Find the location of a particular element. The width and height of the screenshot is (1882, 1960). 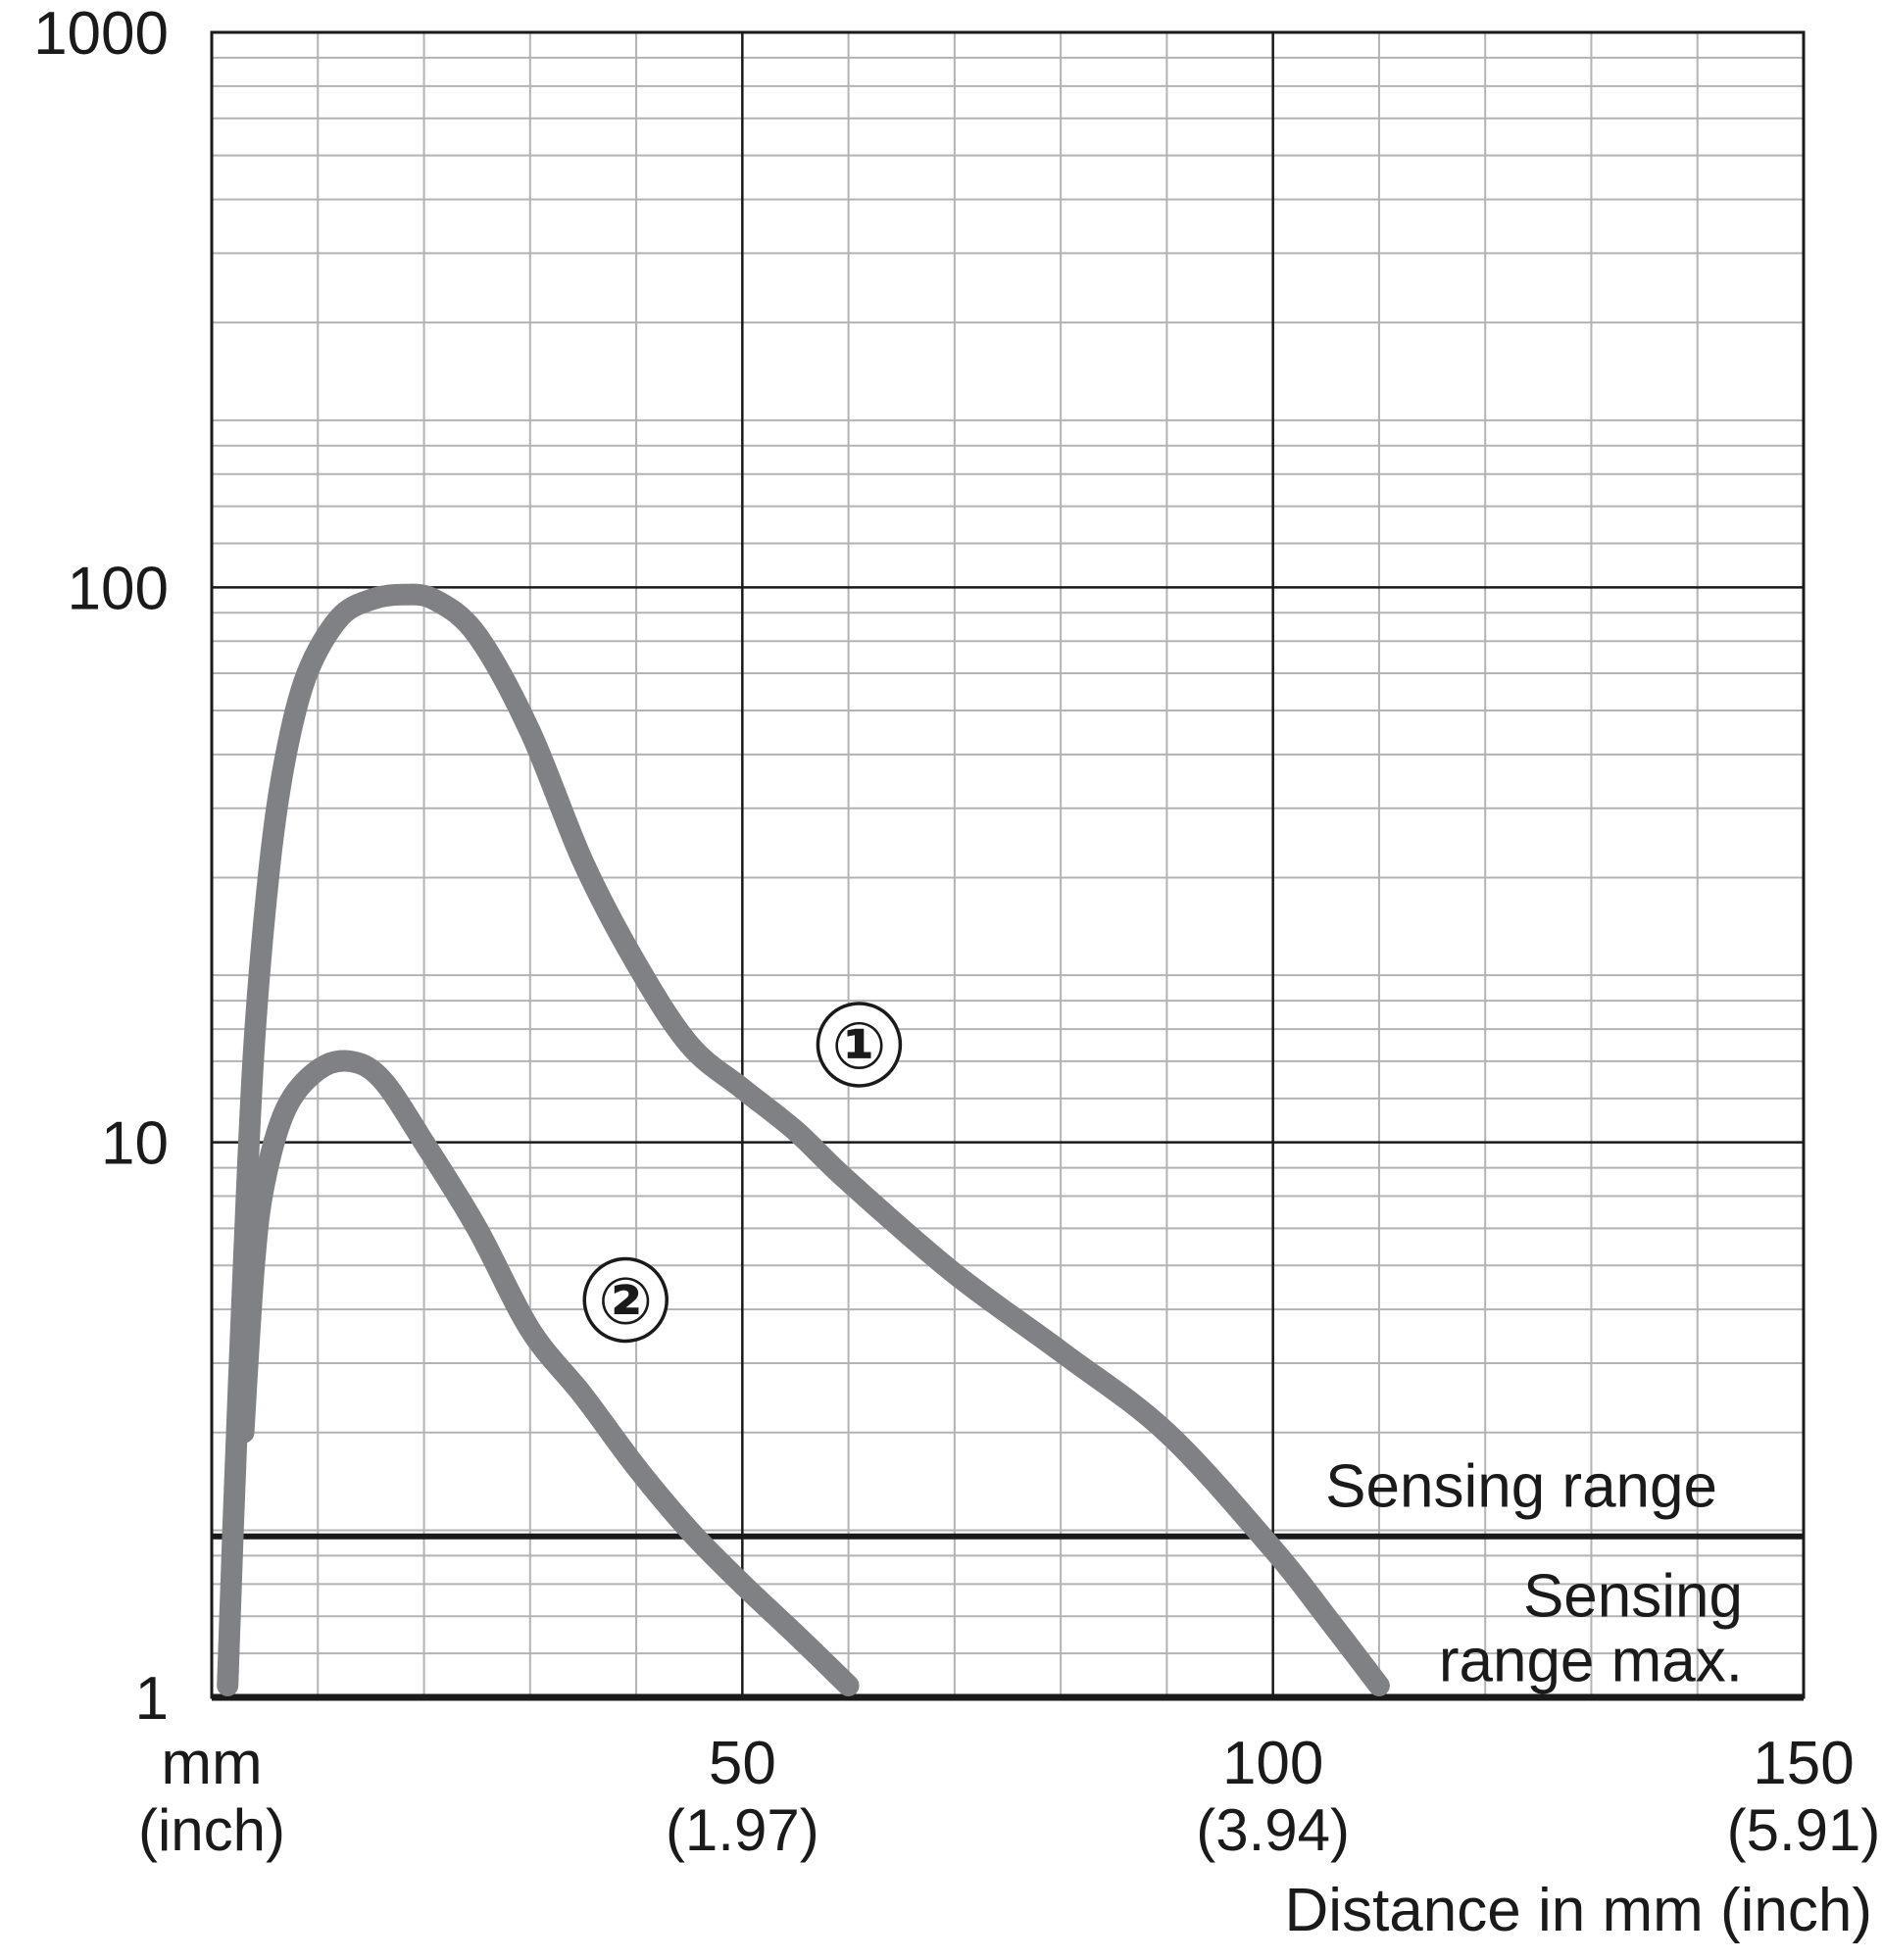

x-tick-sublabel: (inch) is located at coordinates (212, 1830).